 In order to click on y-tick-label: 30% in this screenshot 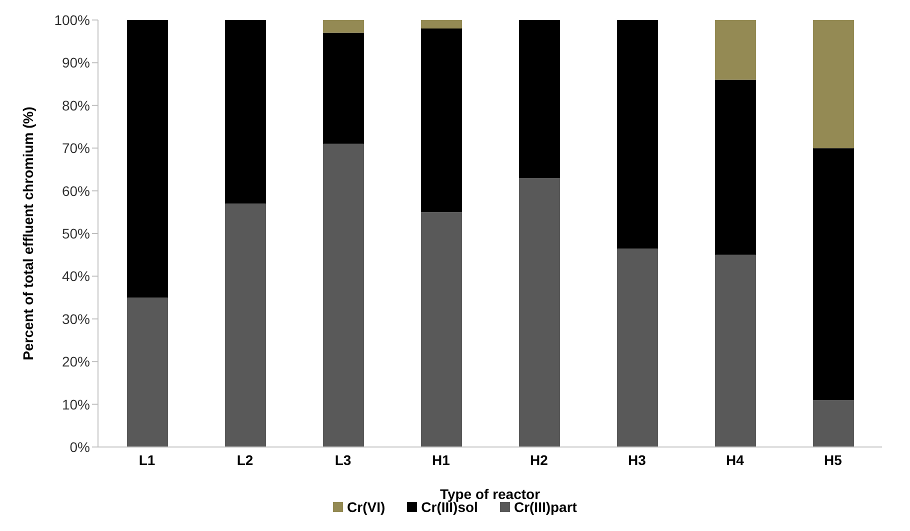, I will do `click(76, 318)`.